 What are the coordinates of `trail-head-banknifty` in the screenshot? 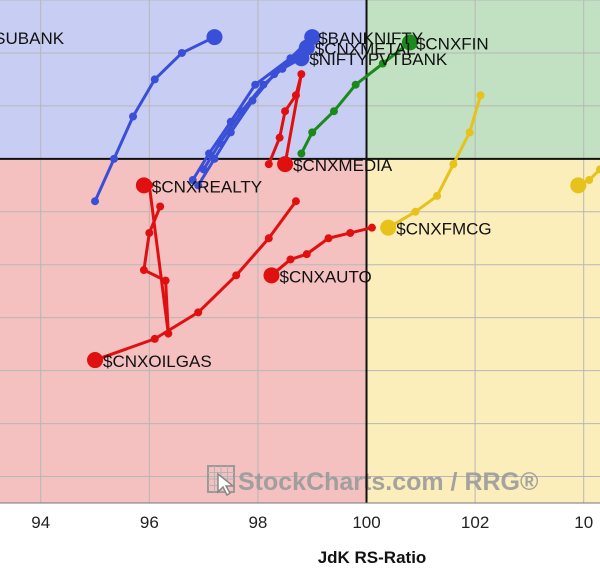 It's located at (312, 37).